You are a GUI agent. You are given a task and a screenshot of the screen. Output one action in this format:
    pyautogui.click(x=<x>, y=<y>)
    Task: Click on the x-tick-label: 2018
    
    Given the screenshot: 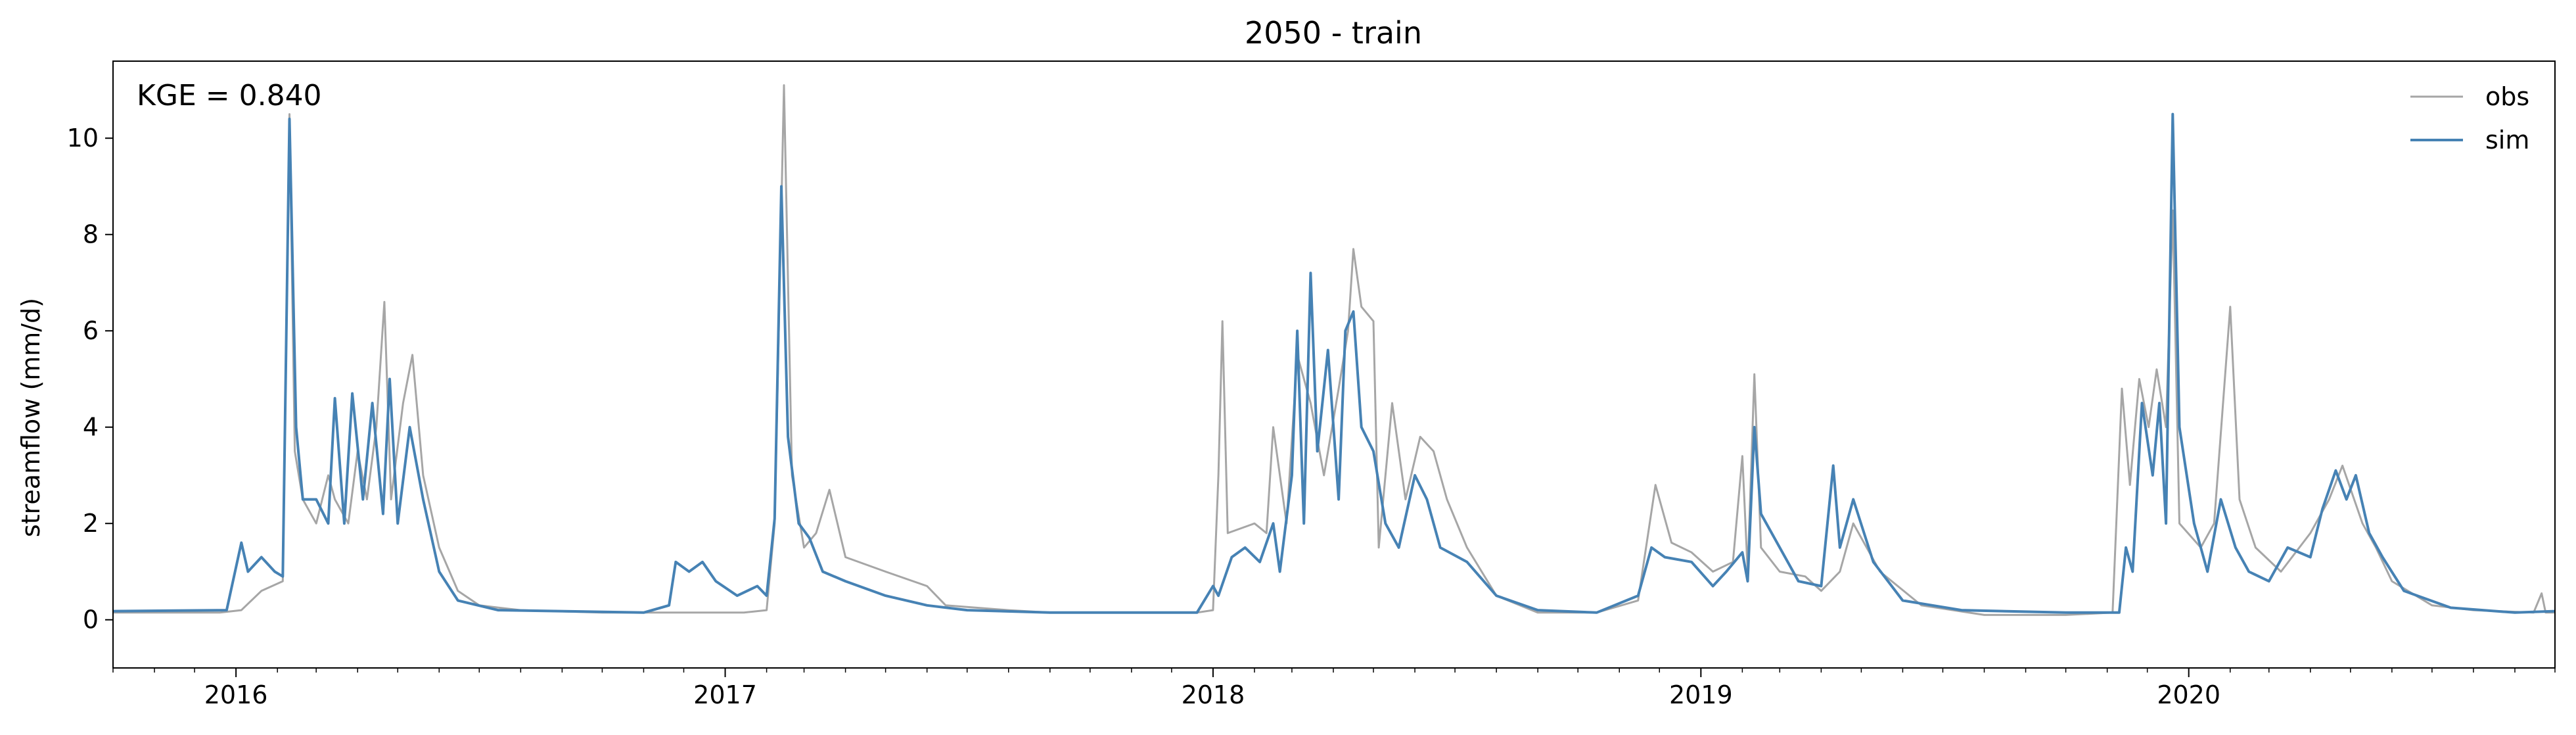 What is the action you would take?
    pyautogui.click(x=1213, y=694)
    